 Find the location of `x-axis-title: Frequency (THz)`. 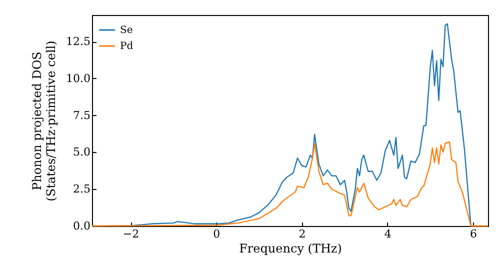

x-axis-title: Frequency (THz) is located at coordinates (290, 249).